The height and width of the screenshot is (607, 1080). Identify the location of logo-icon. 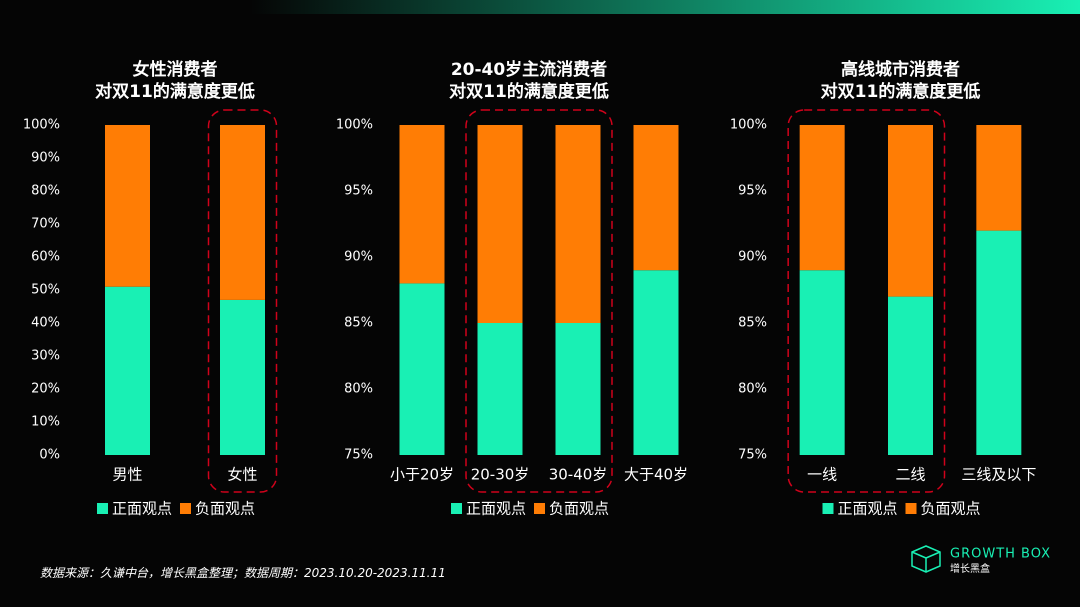
(926, 559).